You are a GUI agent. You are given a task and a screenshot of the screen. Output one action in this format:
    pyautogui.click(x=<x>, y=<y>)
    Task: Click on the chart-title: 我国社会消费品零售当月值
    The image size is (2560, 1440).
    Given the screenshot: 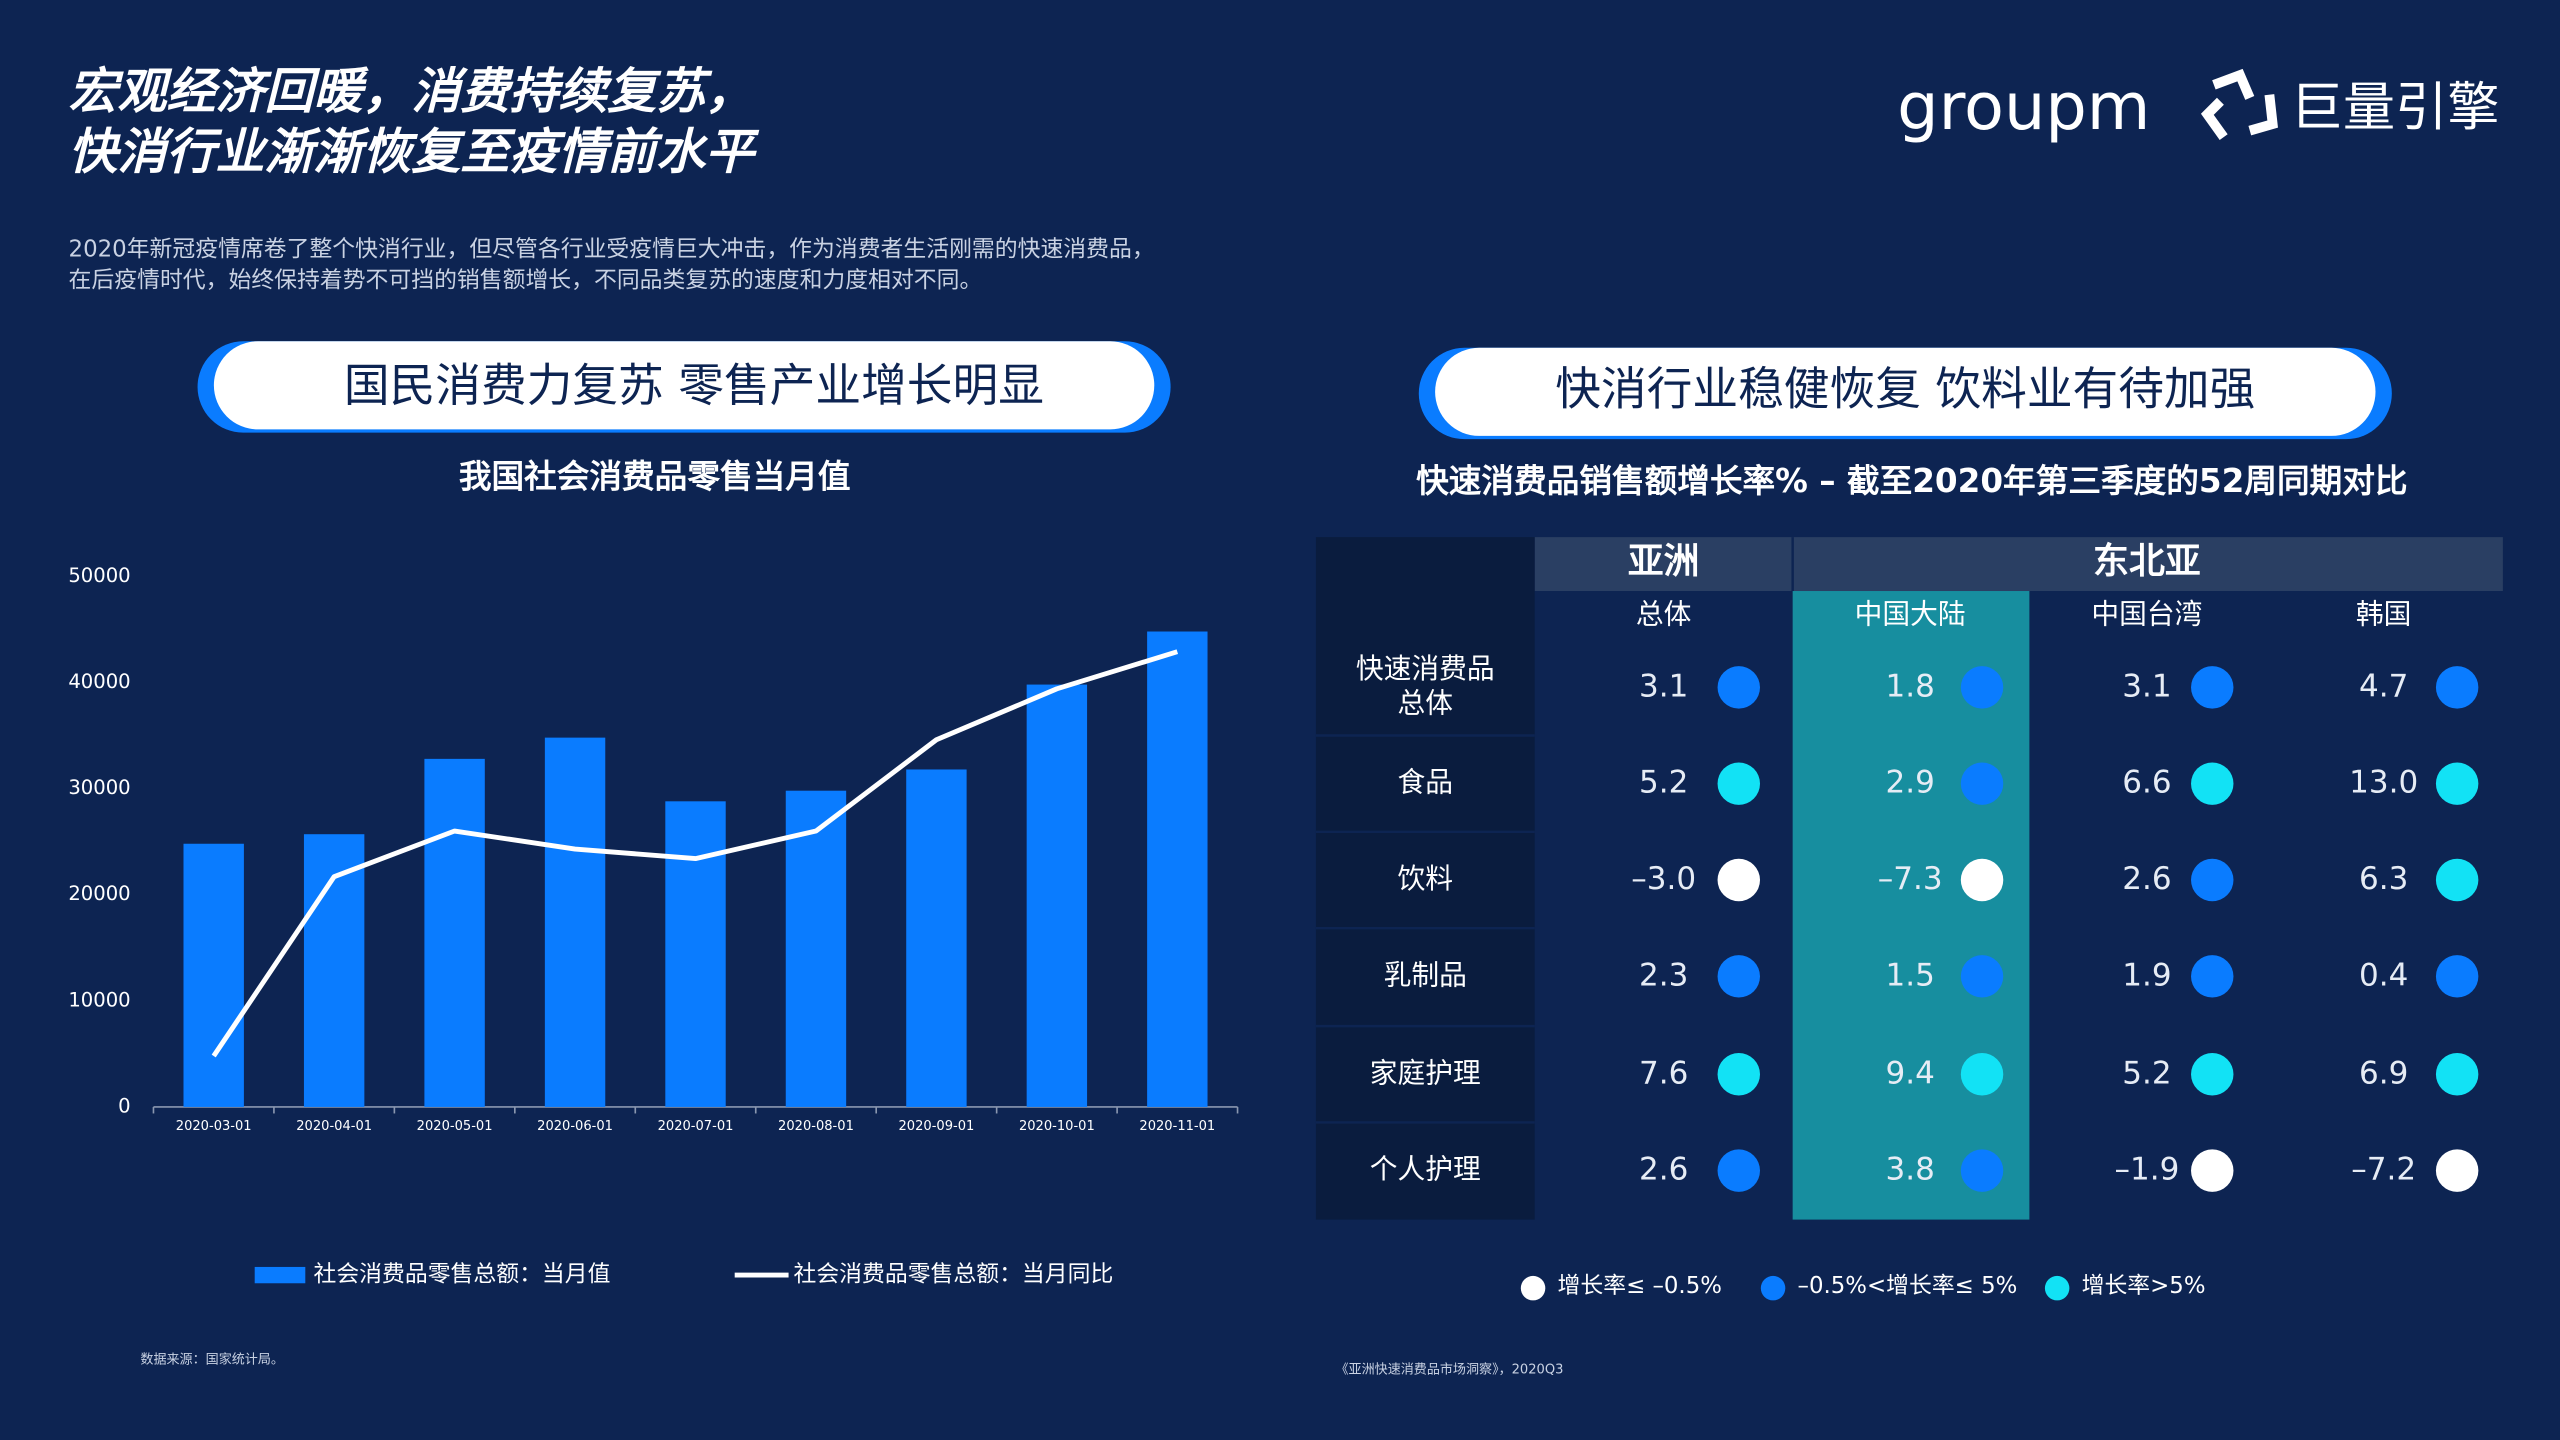 What is the action you would take?
    pyautogui.click(x=655, y=476)
    